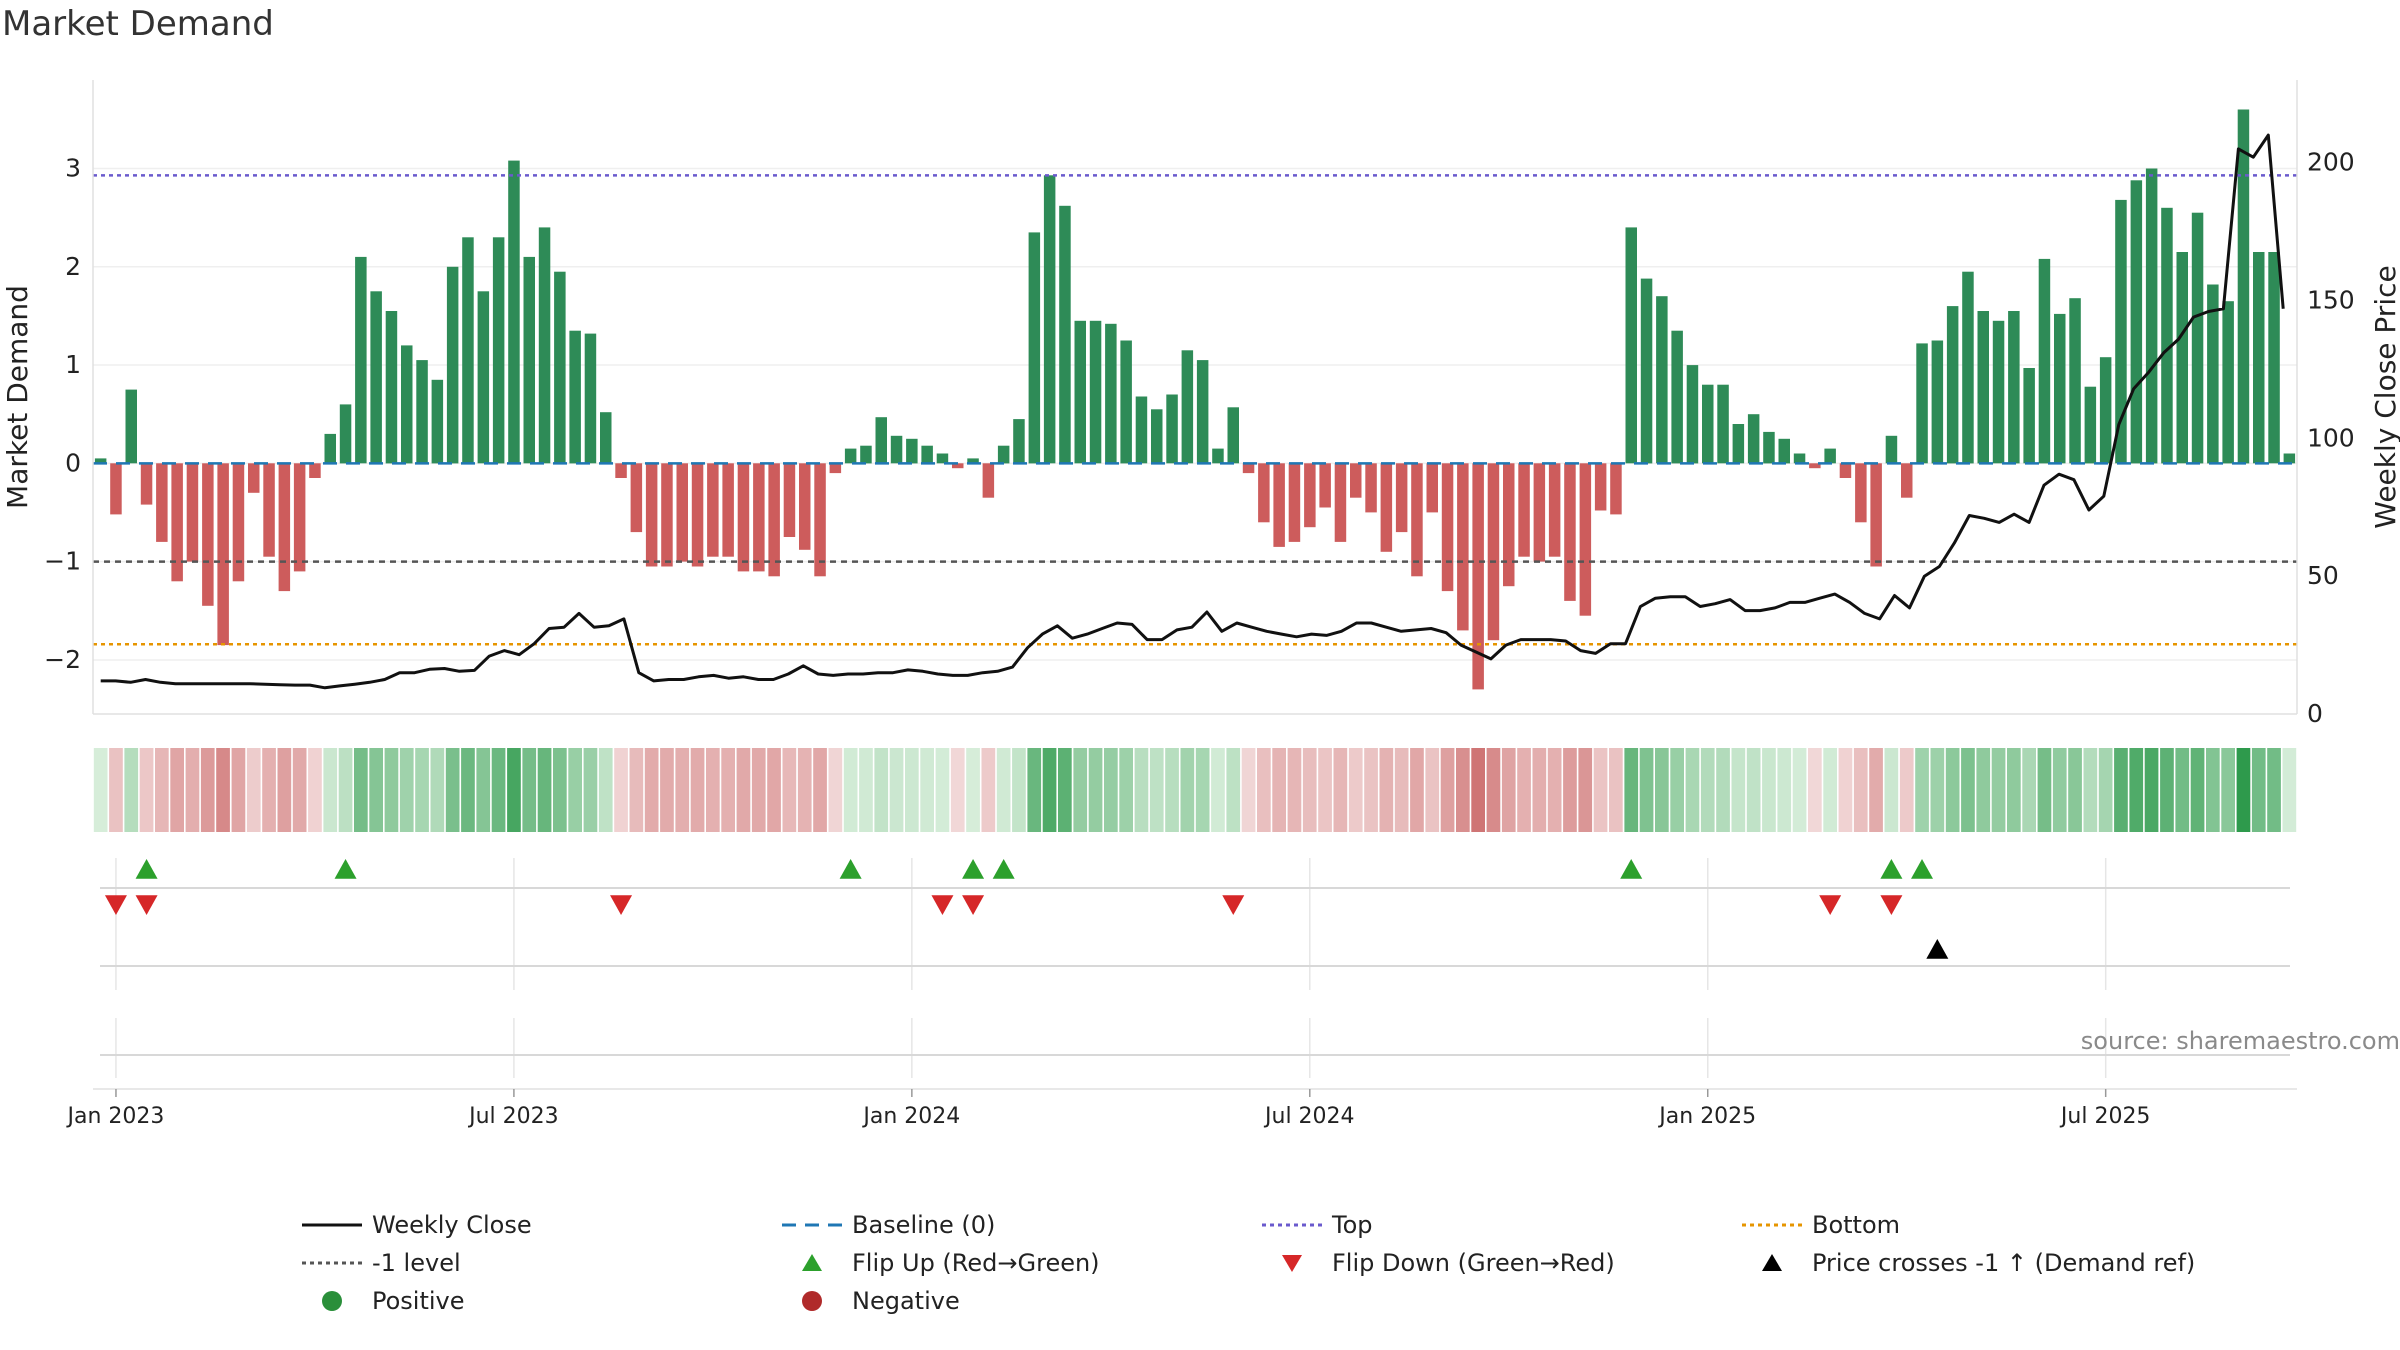  Describe the element at coordinates (115, 1116) in the screenshot. I see `x-tick-label: Jan 2023` at that location.